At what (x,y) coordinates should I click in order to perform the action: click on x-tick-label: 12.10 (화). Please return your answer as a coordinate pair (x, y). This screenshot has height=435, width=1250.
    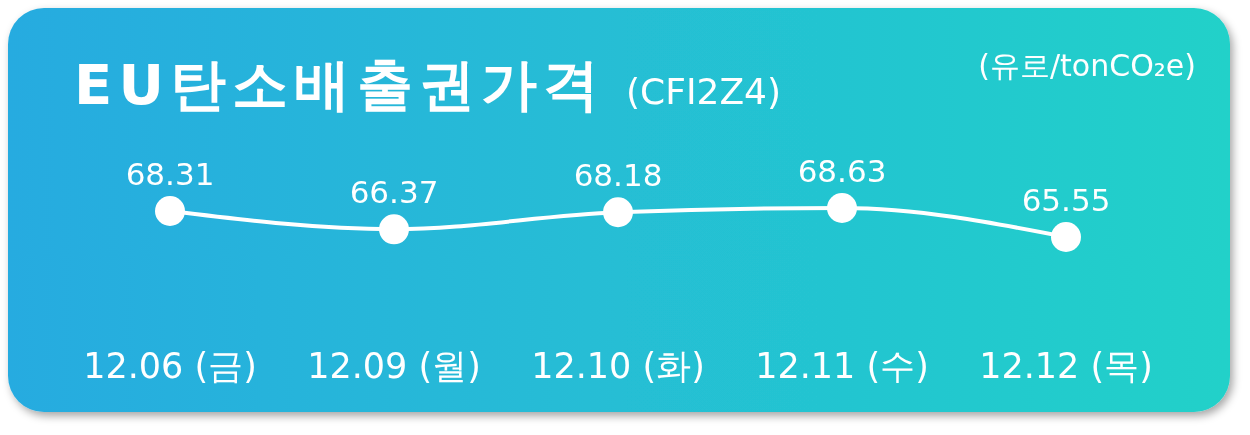
    Looking at the image, I should click on (618, 366).